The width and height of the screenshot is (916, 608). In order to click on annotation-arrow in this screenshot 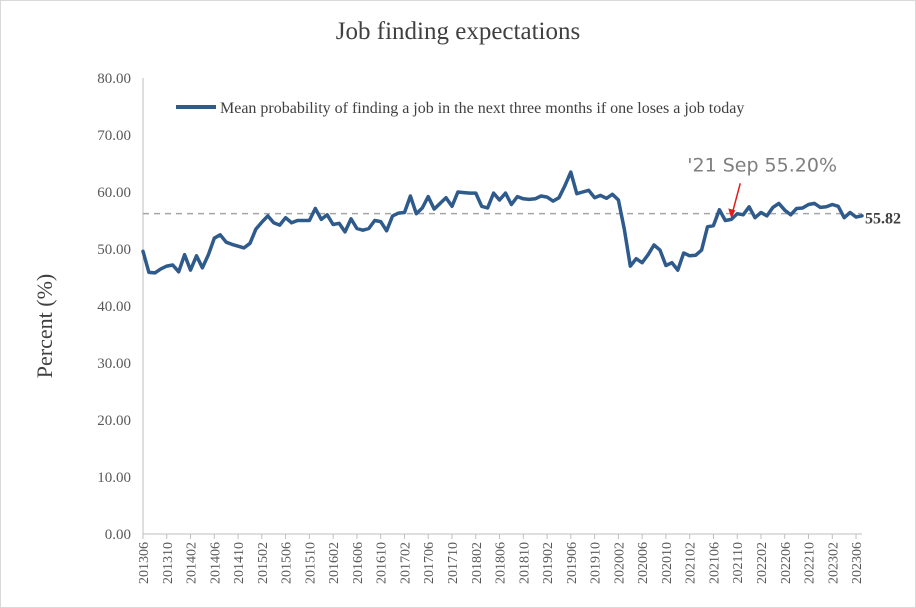, I will do `click(736, 198)`.